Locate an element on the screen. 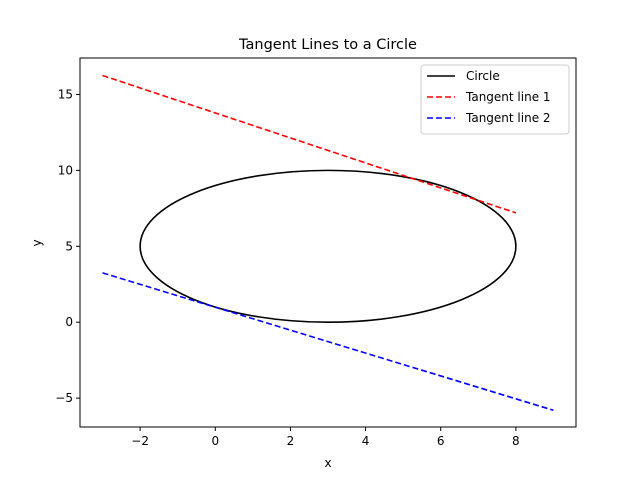 This screenshot has height=480, width=640. y-tick-label: −5 is located at coordinates (64, 398).